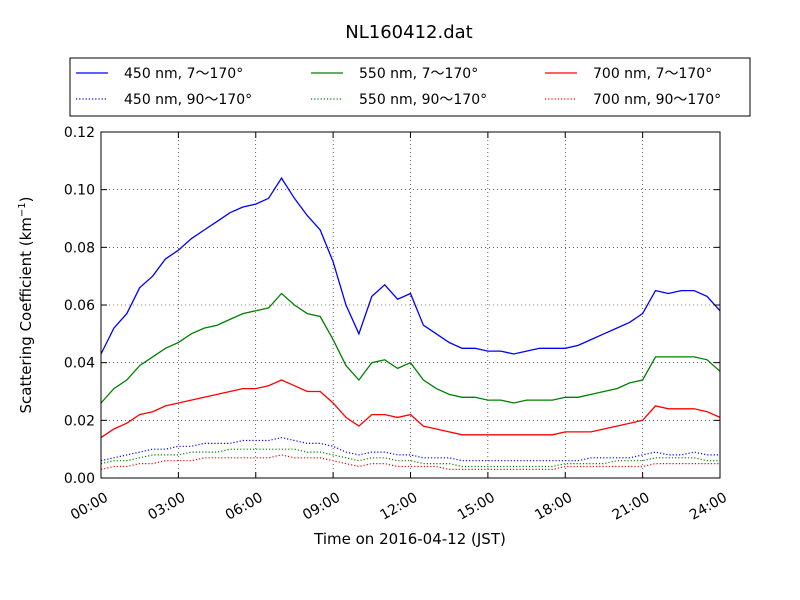  Describe the element at coordinates (79, 306) in the screenshot. I see `y-tick-label: 0.06` at that location.